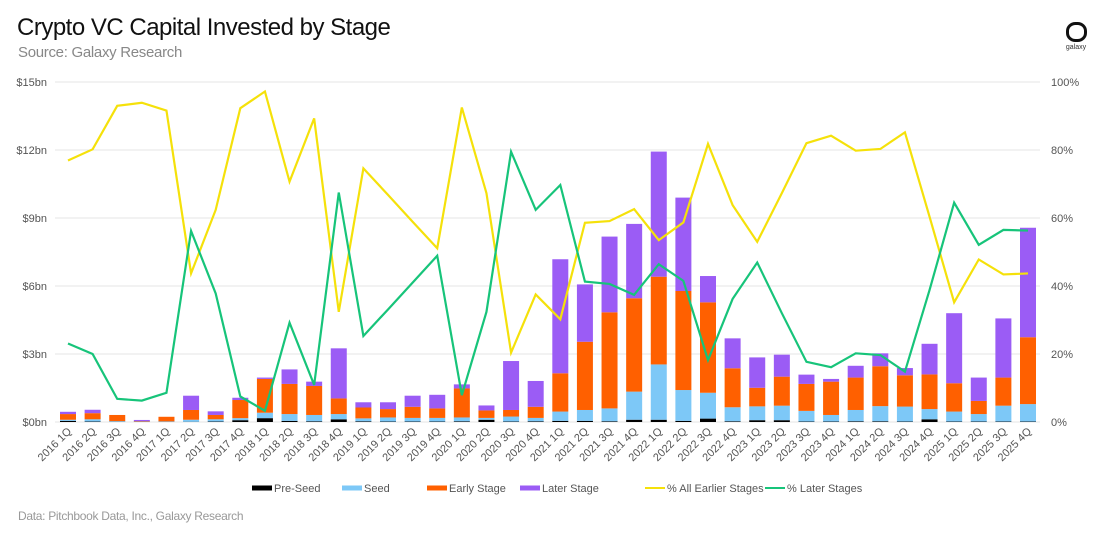  Describe the element at coordinates (1062, 151) in the screenshot. I see `right-axis-tick-label: 80%` at that location.